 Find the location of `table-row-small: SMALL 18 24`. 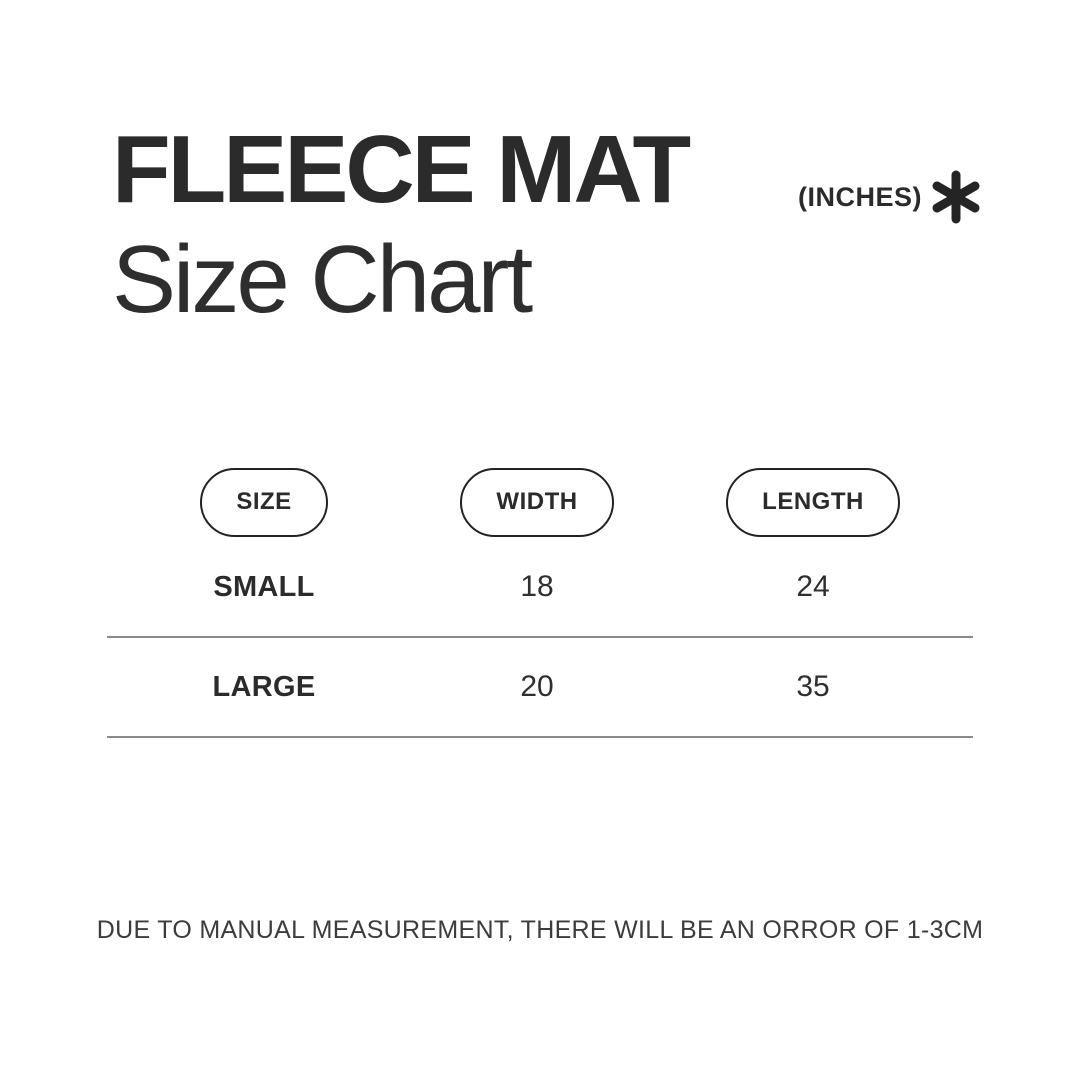

table-row-small: SMALL 18 24 is located at coordinates (540, 588).